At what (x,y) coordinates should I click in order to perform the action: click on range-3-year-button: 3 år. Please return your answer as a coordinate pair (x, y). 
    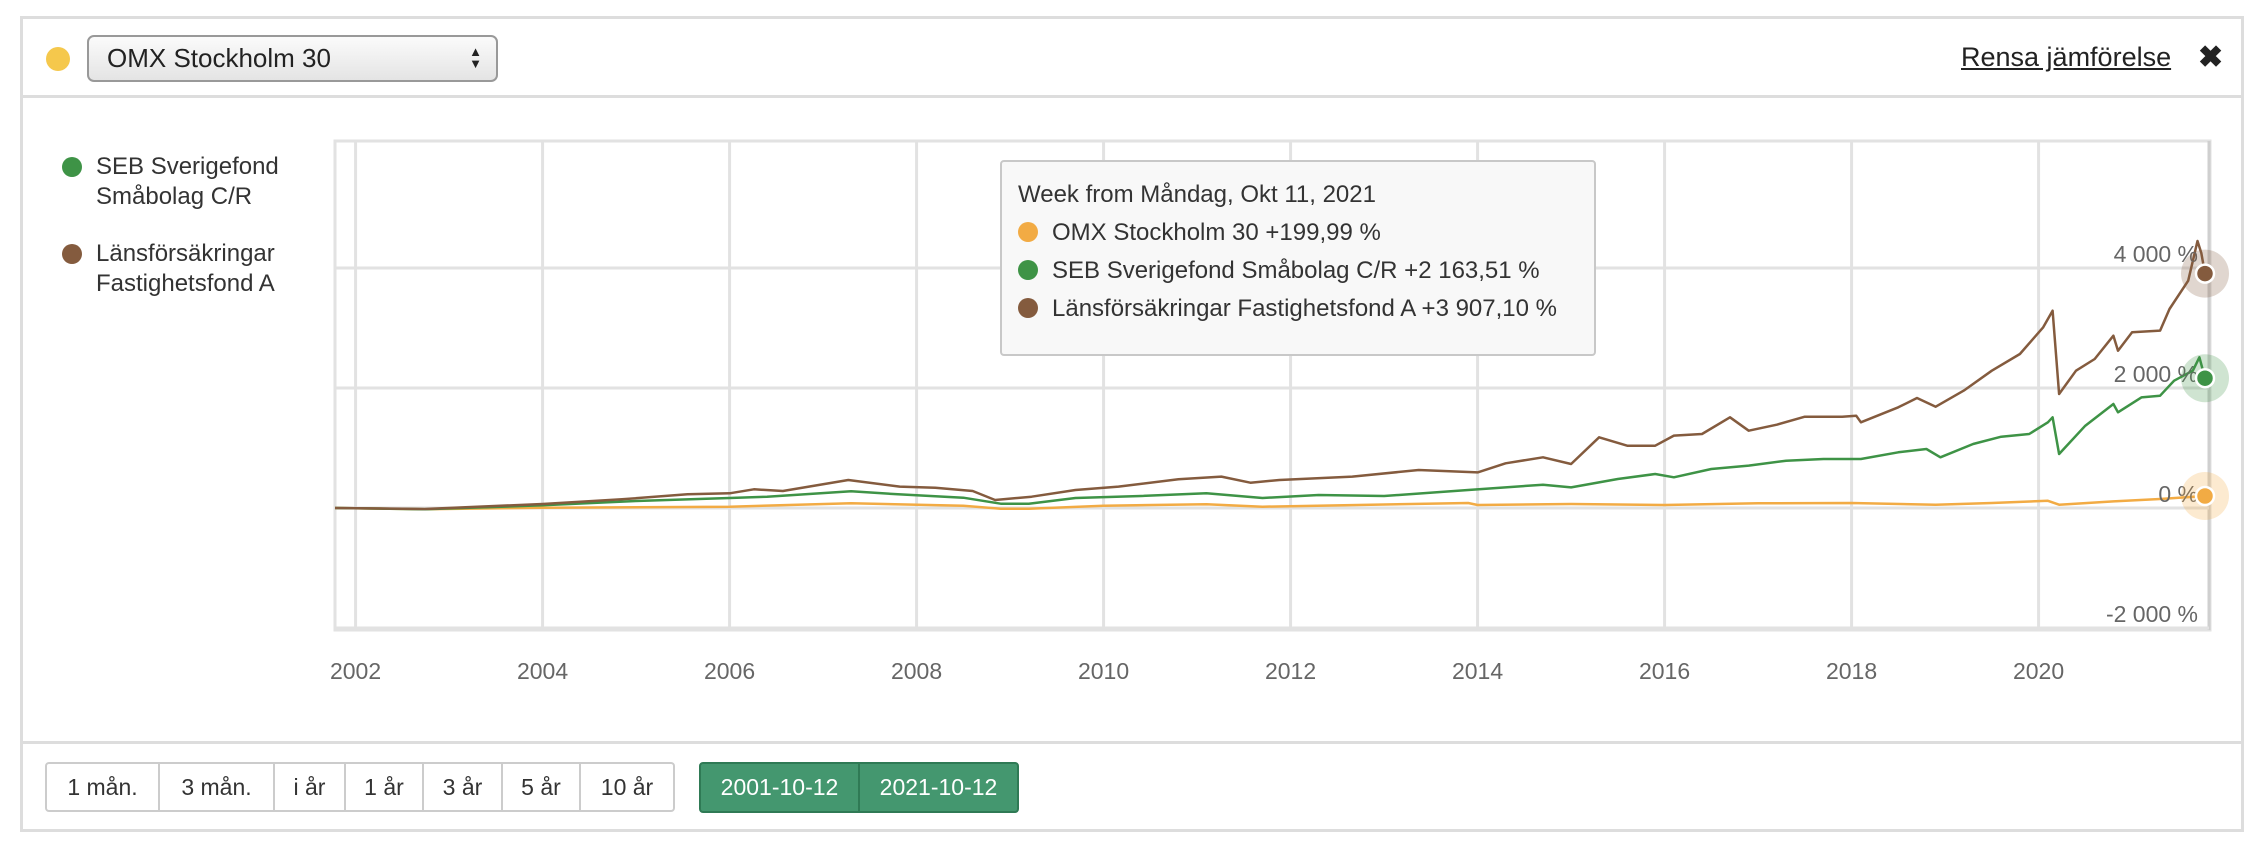
    Looking at the image, I should click on (463, 787).